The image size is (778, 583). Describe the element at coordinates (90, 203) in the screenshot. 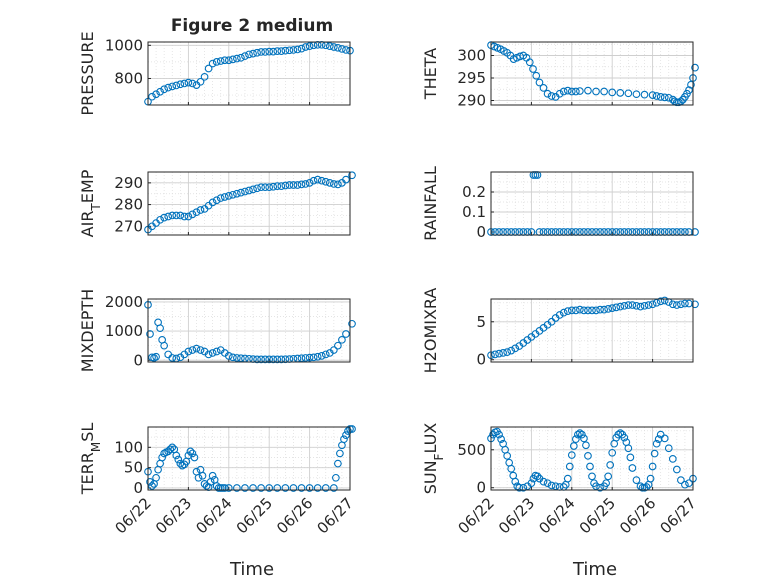

I see `y-axis-label: AIRTEMP` at that location.